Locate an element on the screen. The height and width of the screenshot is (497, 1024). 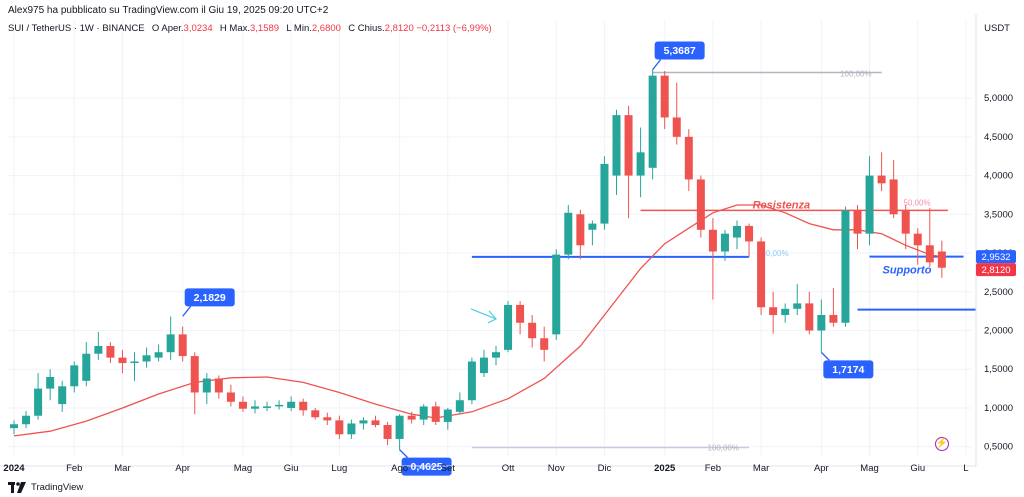
close-letter: C is located at coordinates (352, 28).